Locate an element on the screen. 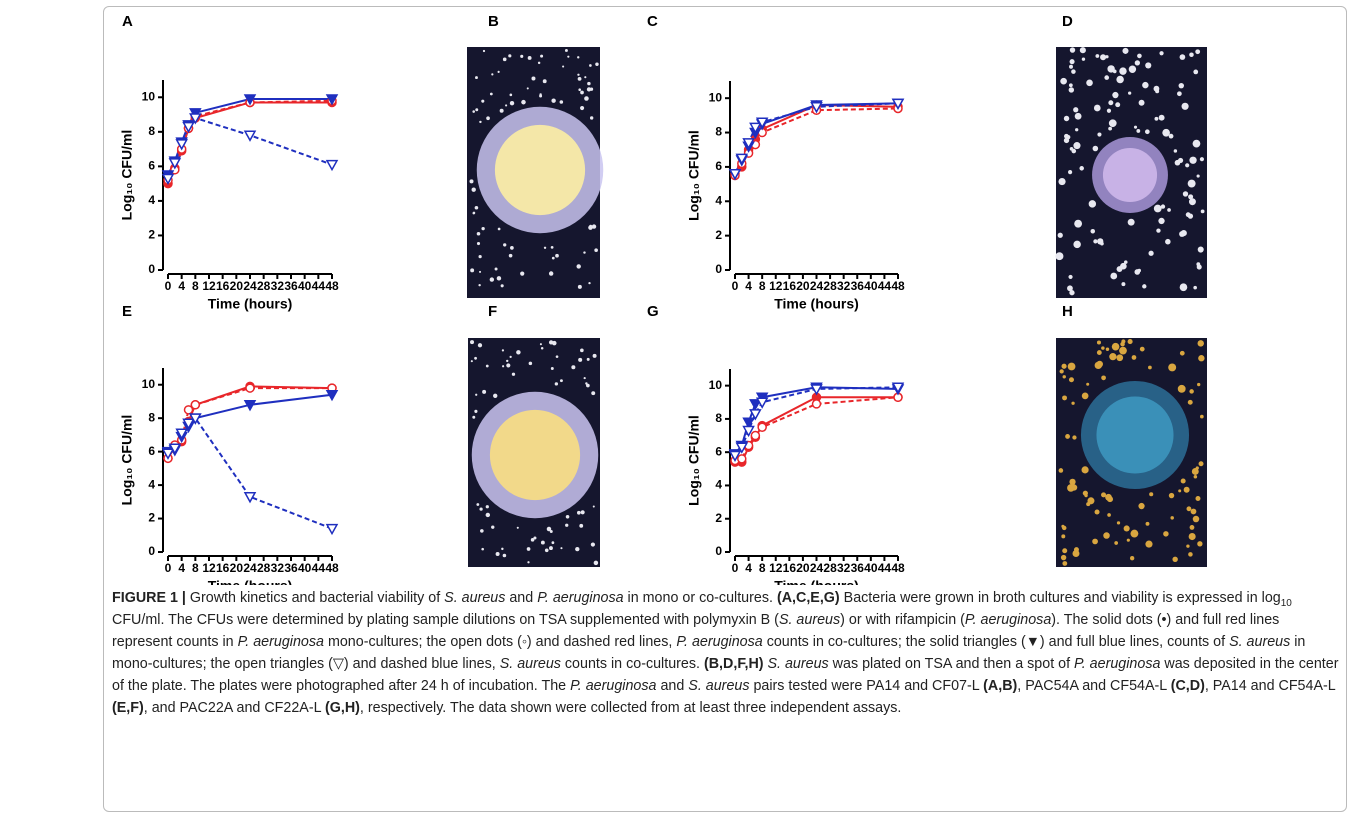 This screenshot has height=820, width=1357. caption-text: , PA14 and CF54A-L is located at coordinates (1270, 686).